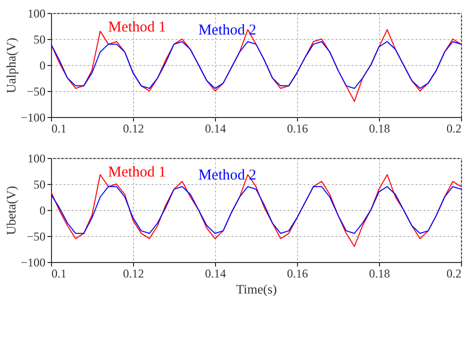  What do you see at coordinates (256, 289) in the screenshot?
I see `x-axis-title: Time(s)` at bounding box center [256, 289].